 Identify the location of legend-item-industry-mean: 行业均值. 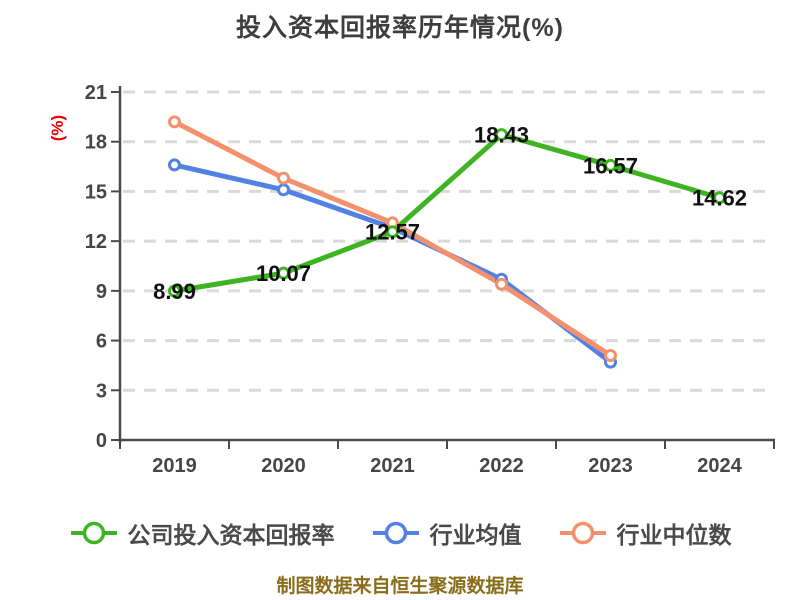
(446, 533).